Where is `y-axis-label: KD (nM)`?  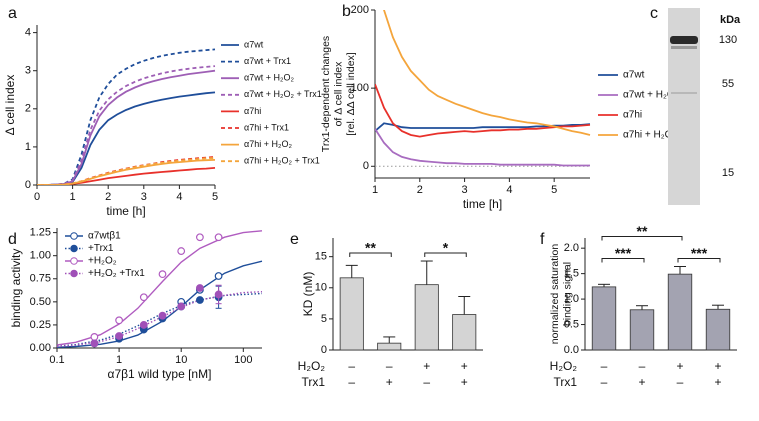
y-axis-label: KD (nM) is located at coordinates (308, 294).